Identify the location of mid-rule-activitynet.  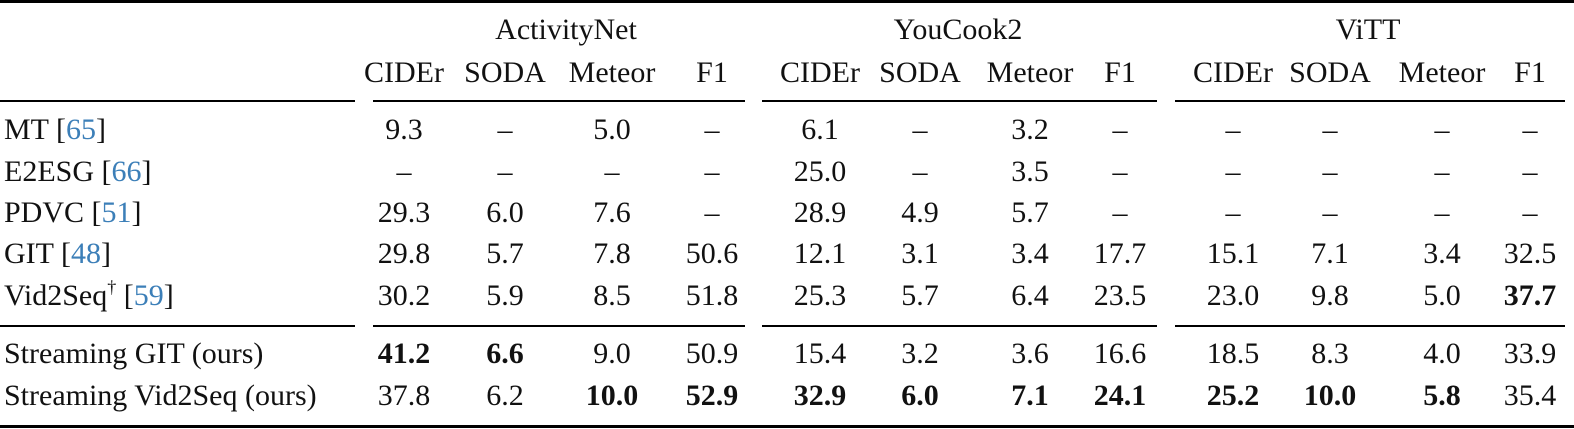
(559, 326).